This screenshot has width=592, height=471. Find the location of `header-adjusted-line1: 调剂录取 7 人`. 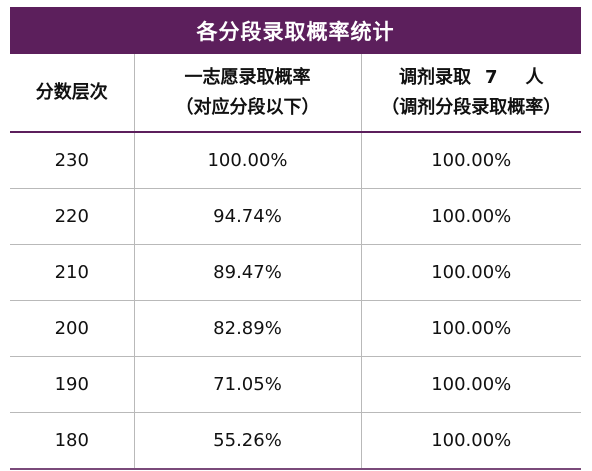

header-adjusted-line1: 调剂录取 7 人 is located at coordinates (472, 78).